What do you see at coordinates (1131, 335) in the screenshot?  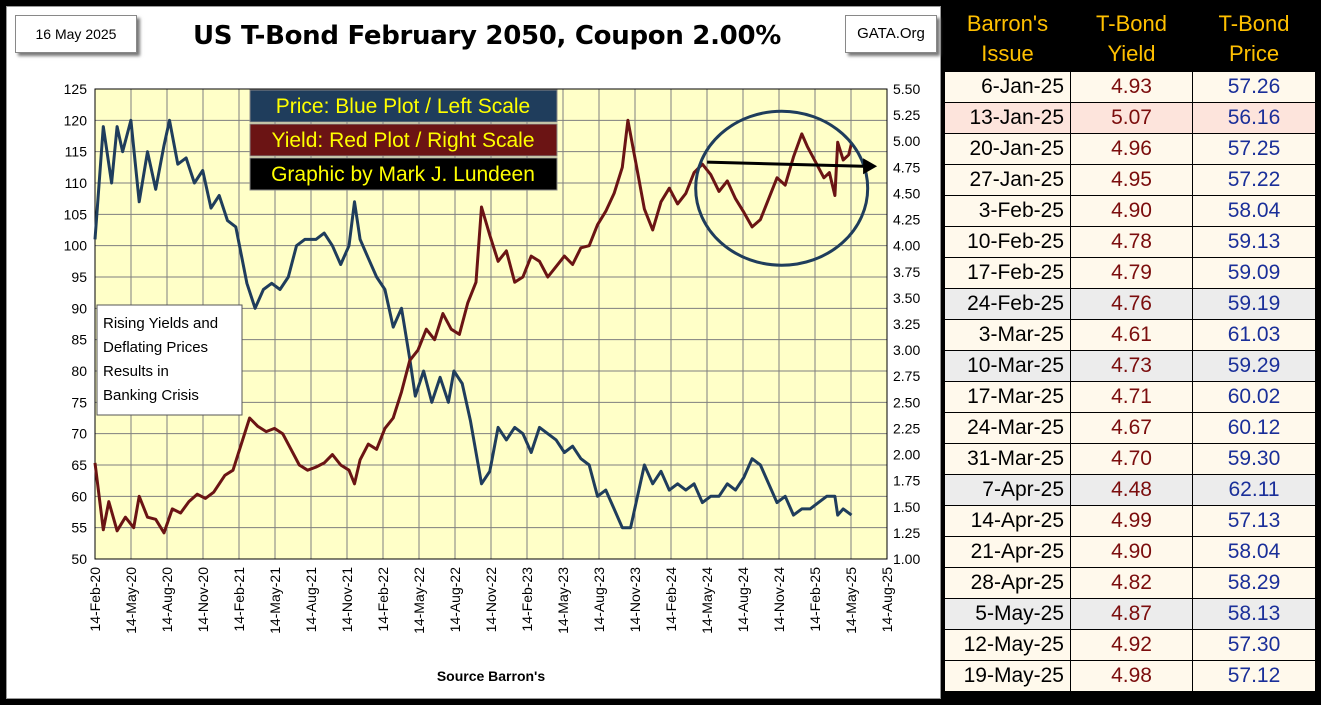 I see `yield-cell: 4.61` at bounding box center [1131, 335].